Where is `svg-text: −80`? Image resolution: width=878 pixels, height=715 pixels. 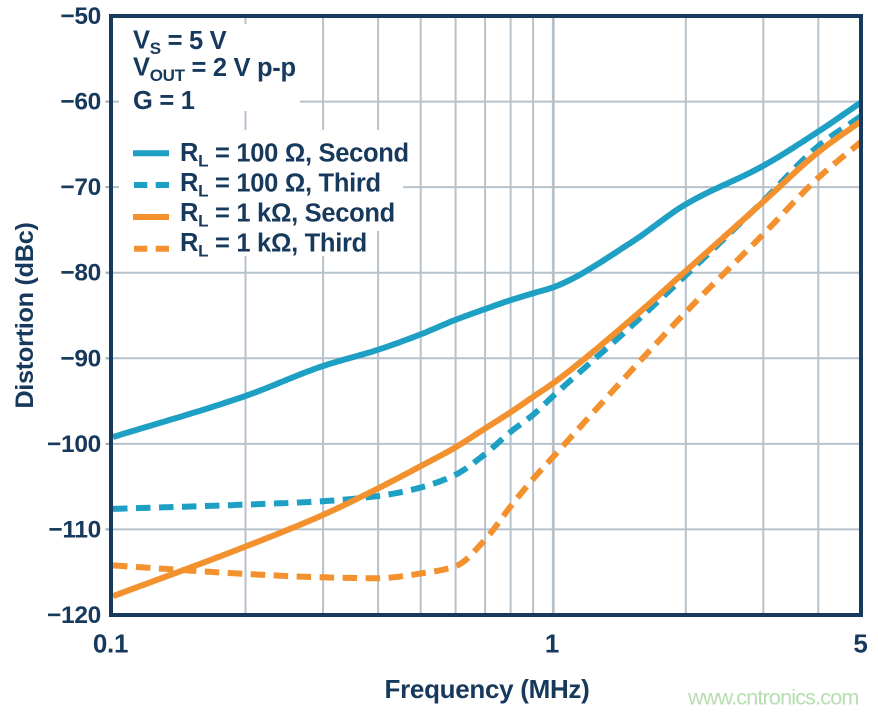
svg-text: −80 is located at coordinates (80, 273).